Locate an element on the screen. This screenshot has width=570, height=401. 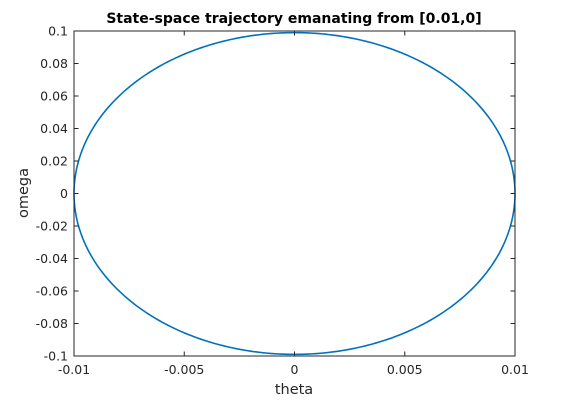
y-tick-label: 0 is located at coordinates (64, 193).